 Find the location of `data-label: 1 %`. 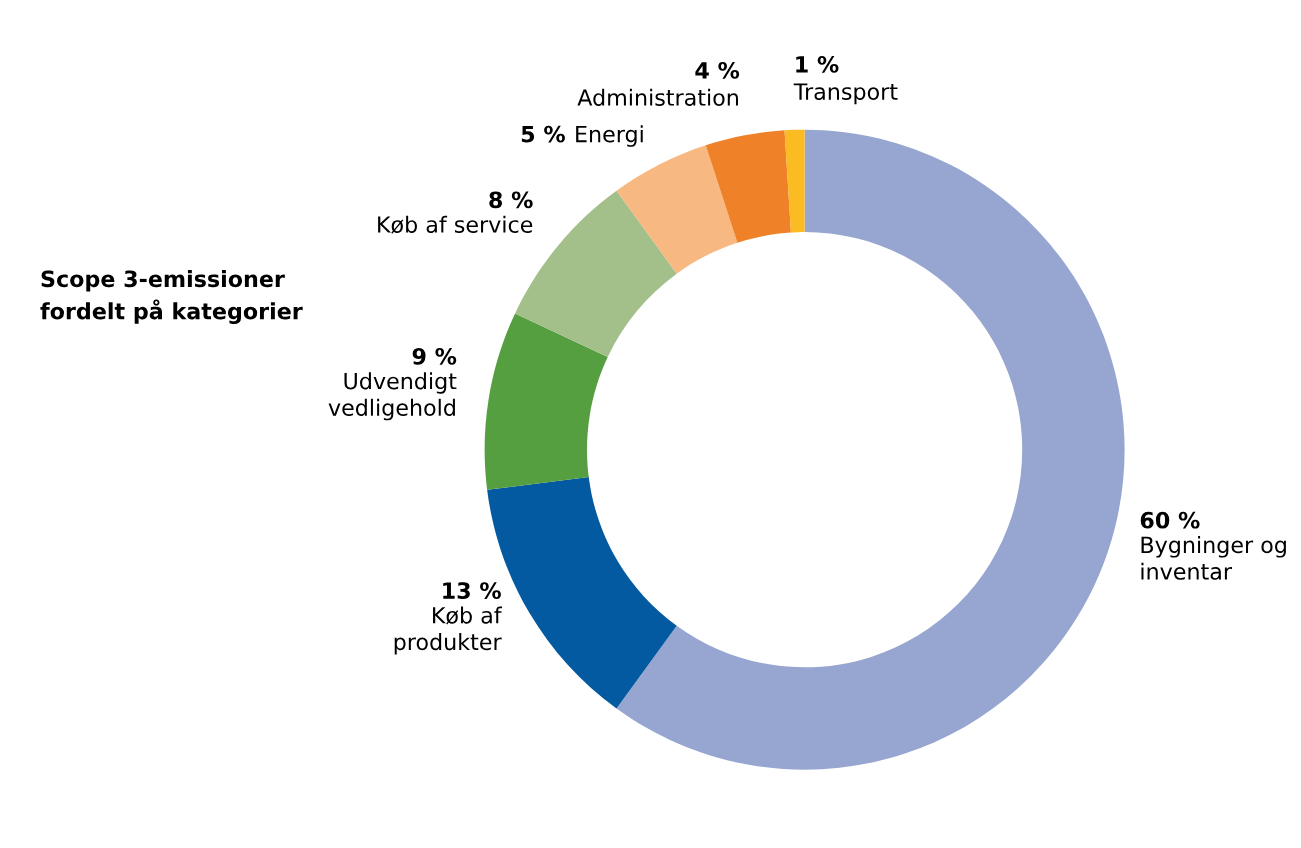

data-label: 1 % is located at coordinates (817, 64).